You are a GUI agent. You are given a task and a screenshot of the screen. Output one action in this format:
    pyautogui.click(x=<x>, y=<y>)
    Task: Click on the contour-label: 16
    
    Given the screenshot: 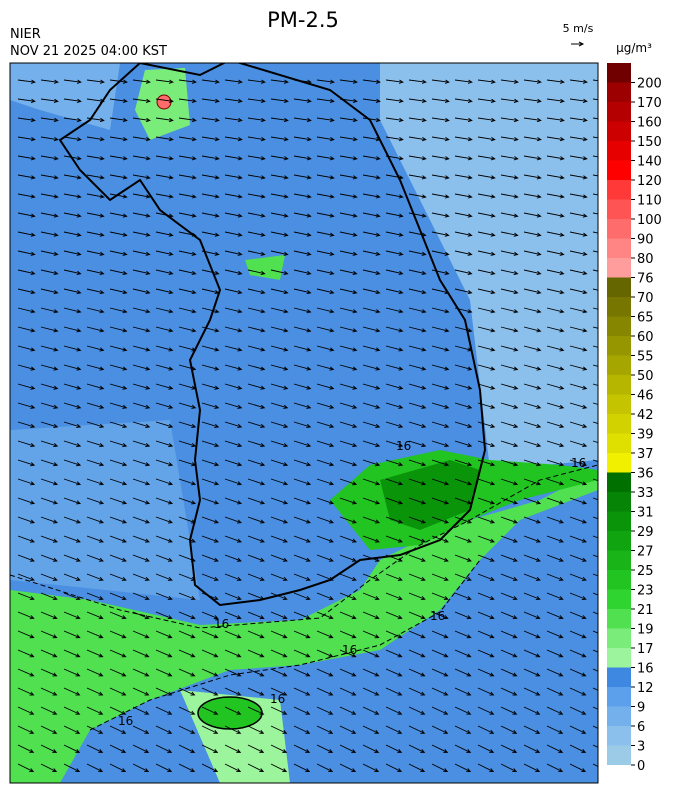 What is the action you would take?
    pyautogui.click(x=437, y=616)
    